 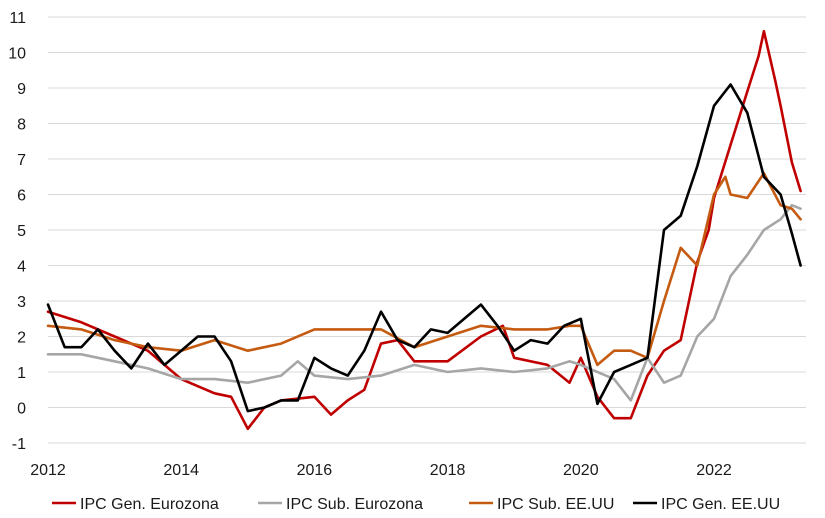 What do you see at coordinates (354, 504) in the screenshot?
I see `legend-label: IPC Sub. Eurozona` at bounding box center [354, 504].